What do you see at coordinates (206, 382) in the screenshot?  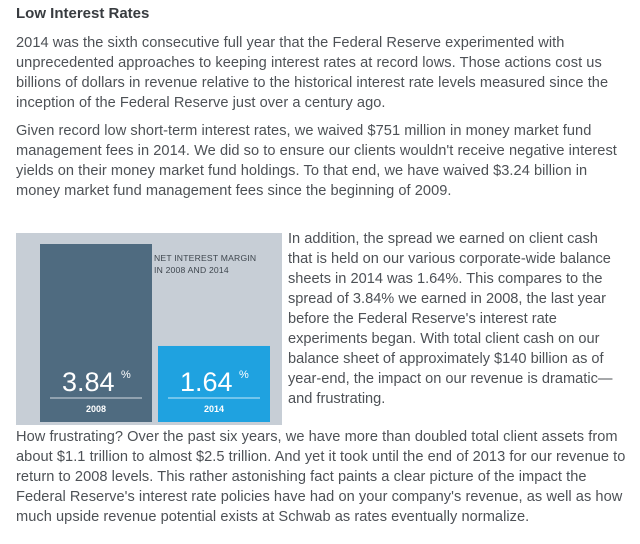 I see `value-label-2014: 1.64` at bounding box center [206, 382].